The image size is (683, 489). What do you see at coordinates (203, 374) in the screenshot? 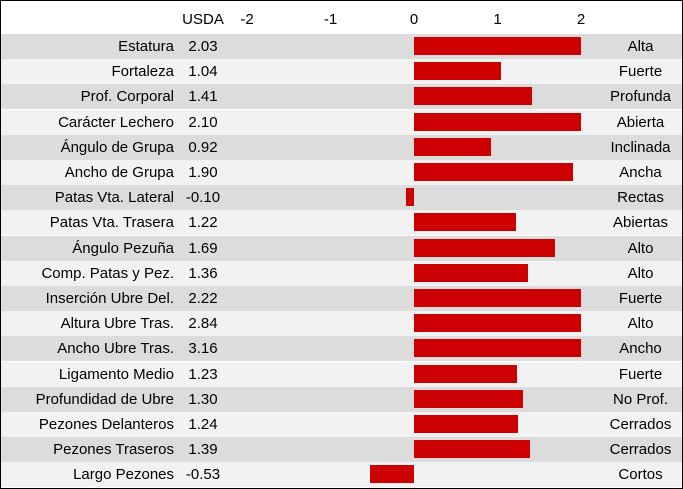
I see `usda-value: 1.23` at bounding box center [203, 374].